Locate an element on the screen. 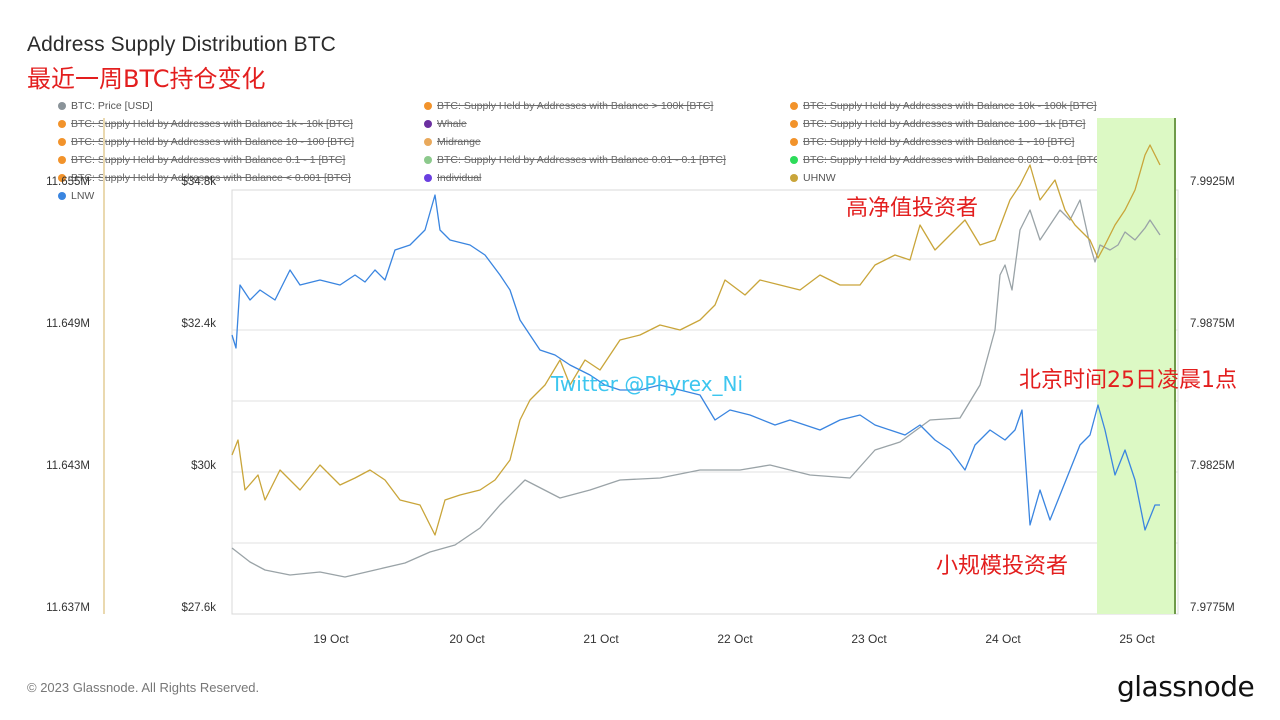 Image resolution: width=1280 pixels, height=720 pixels. legend-label: Individual is located at coordinates (459, 178).